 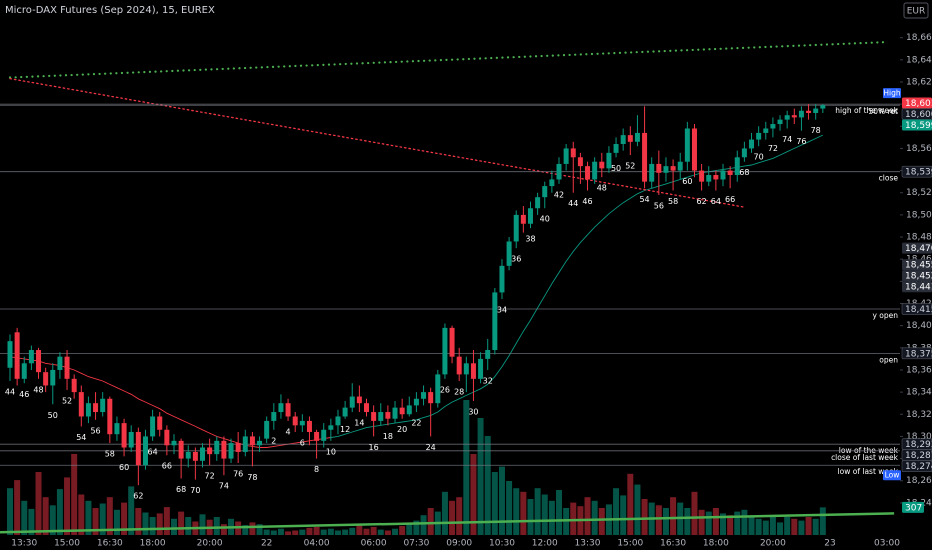 I want to click on y-tick-label: 18,360, so click(x=919, y=370).